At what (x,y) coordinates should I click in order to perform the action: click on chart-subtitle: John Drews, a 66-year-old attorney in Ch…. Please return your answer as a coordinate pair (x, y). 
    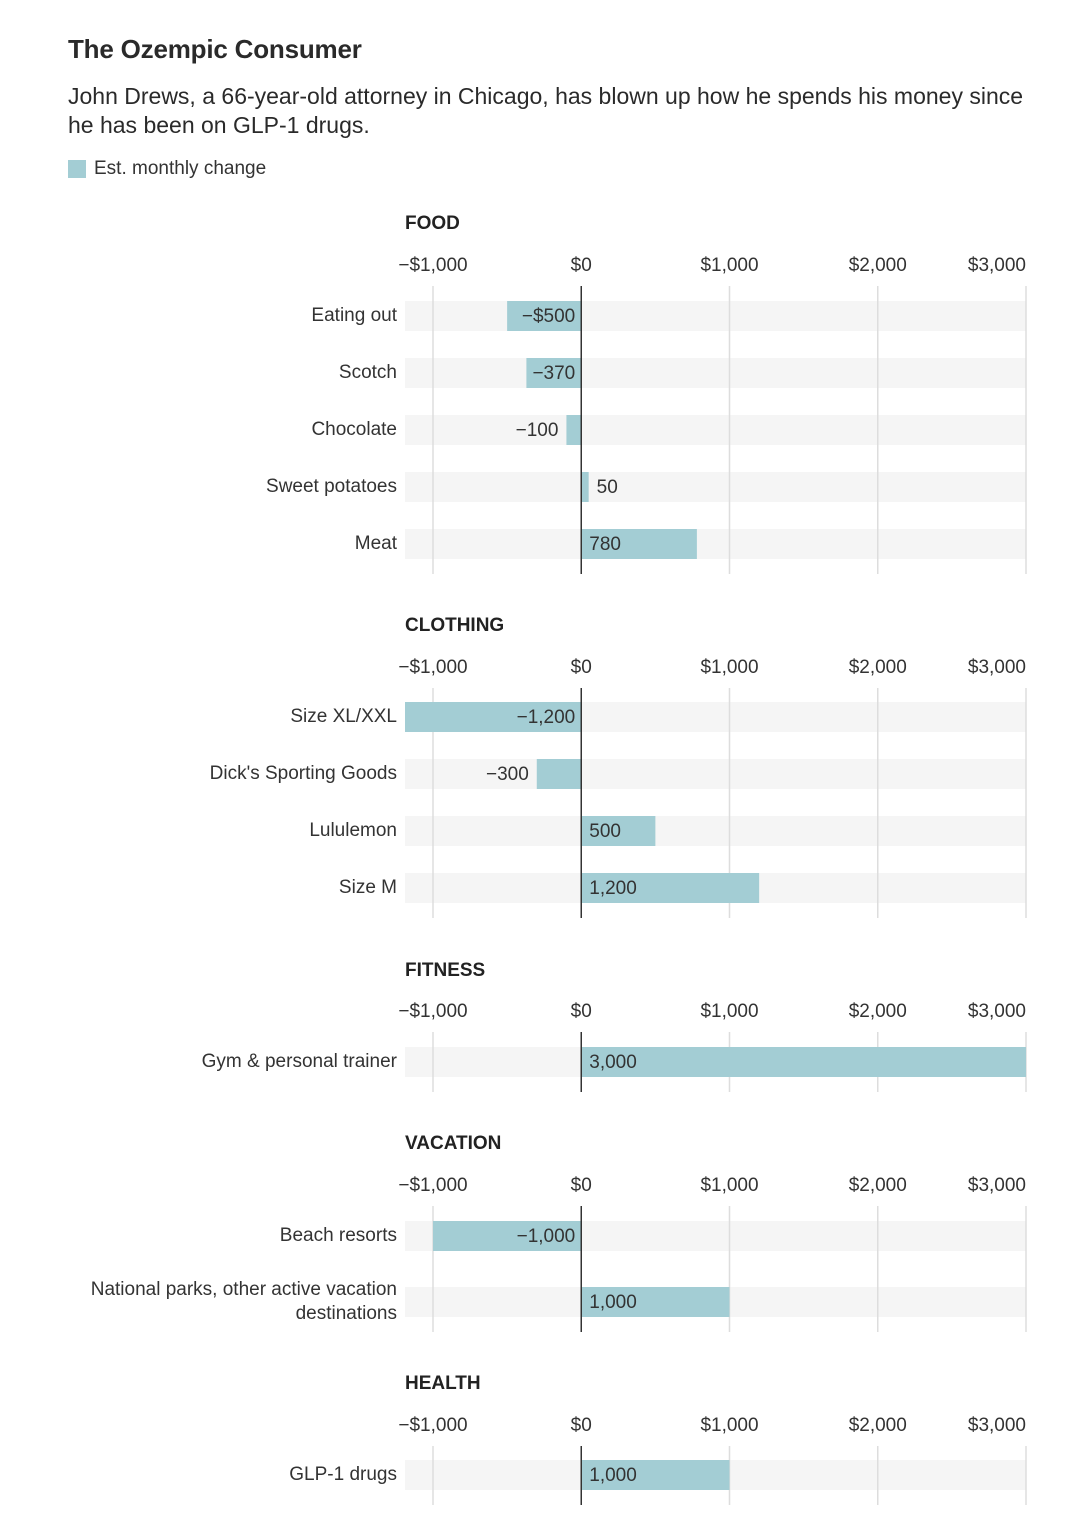
    Looking at the image, I should click on (546, 110).